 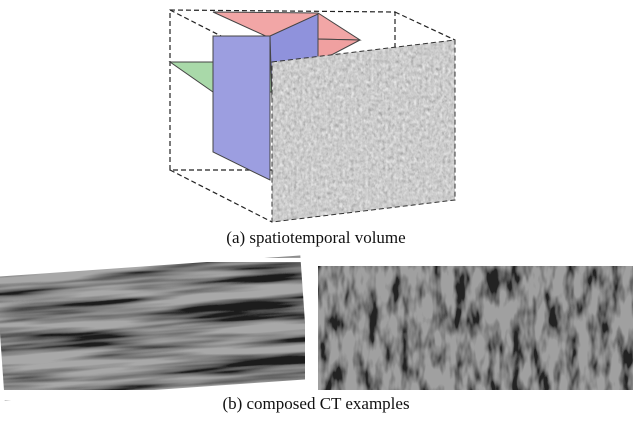 What do you see at coordinates (315, 237) in the screenshot?
I see `caption: (a) spatiotemporal volume` at bounding box center [315, 237].